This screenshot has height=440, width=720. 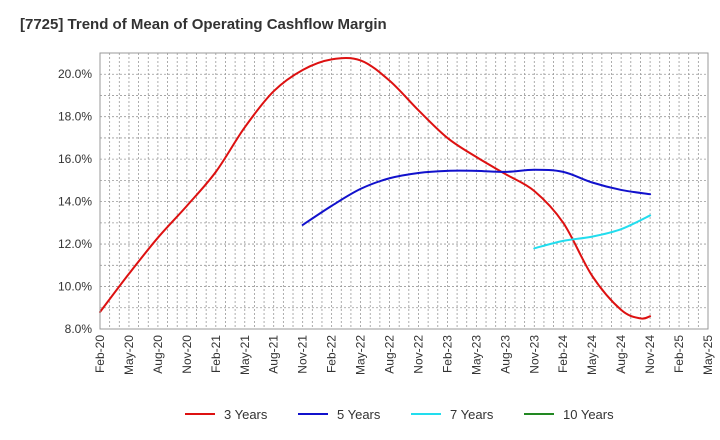 I want to click on x-tick-label: May-24, so click(x=592, y=355).